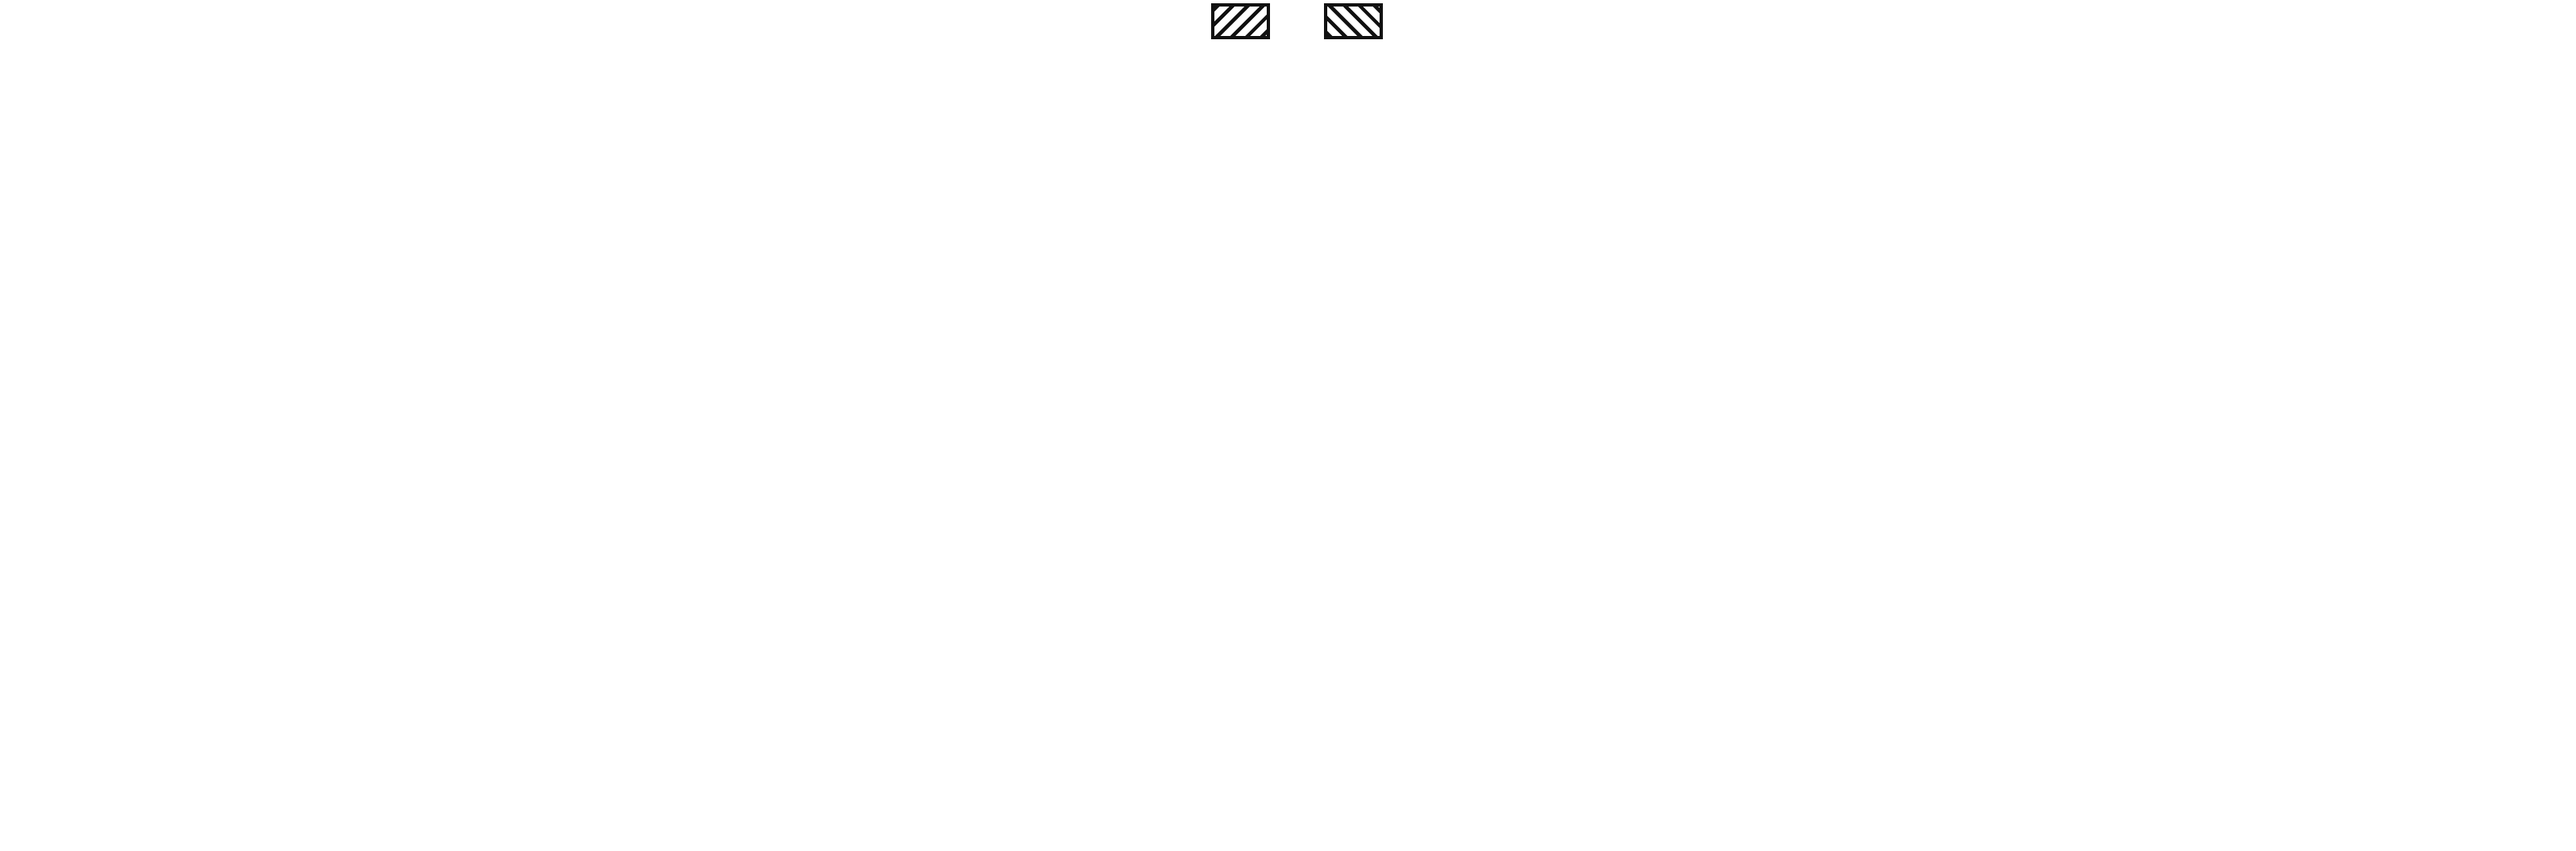 This screenshot has width=2576, height=851. I want to click on backward-hatch-swatch-icon, so click(1354, 21).